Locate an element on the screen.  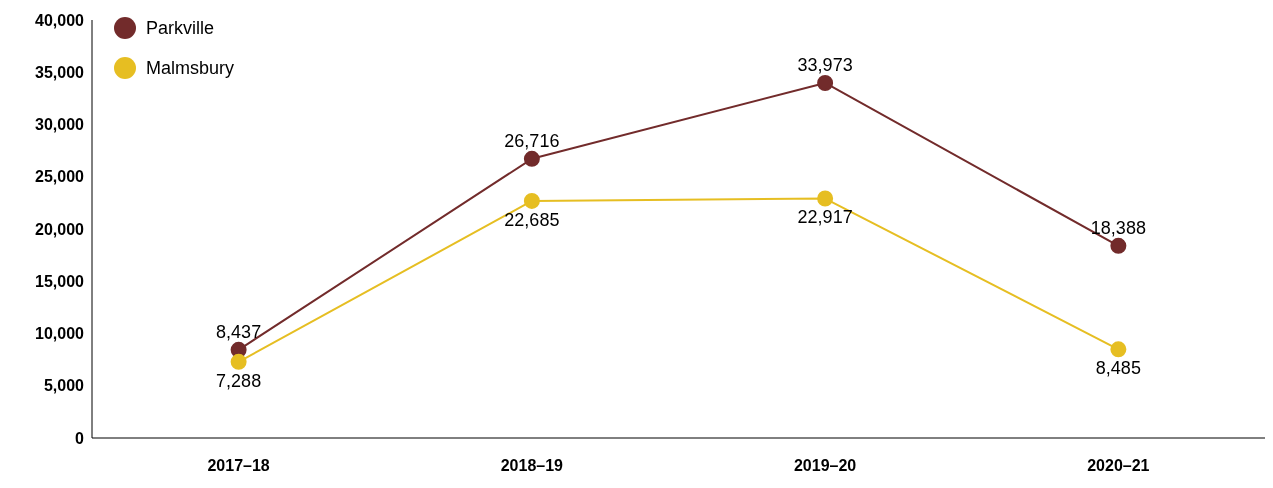
x-tick-label: 2019–20 is located at coordinates (825, 466).